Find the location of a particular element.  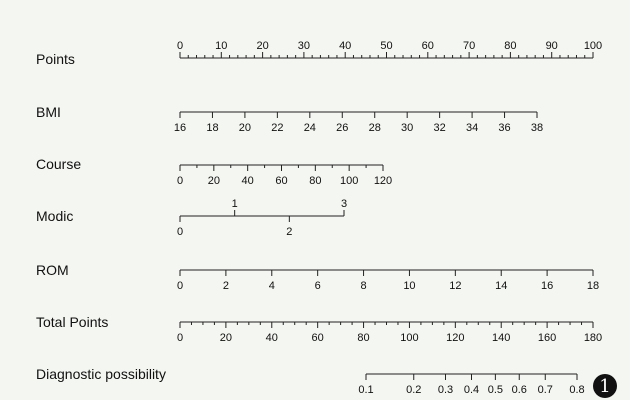

tick-label-rom-4: 4 is located at coordinates (272, 286).